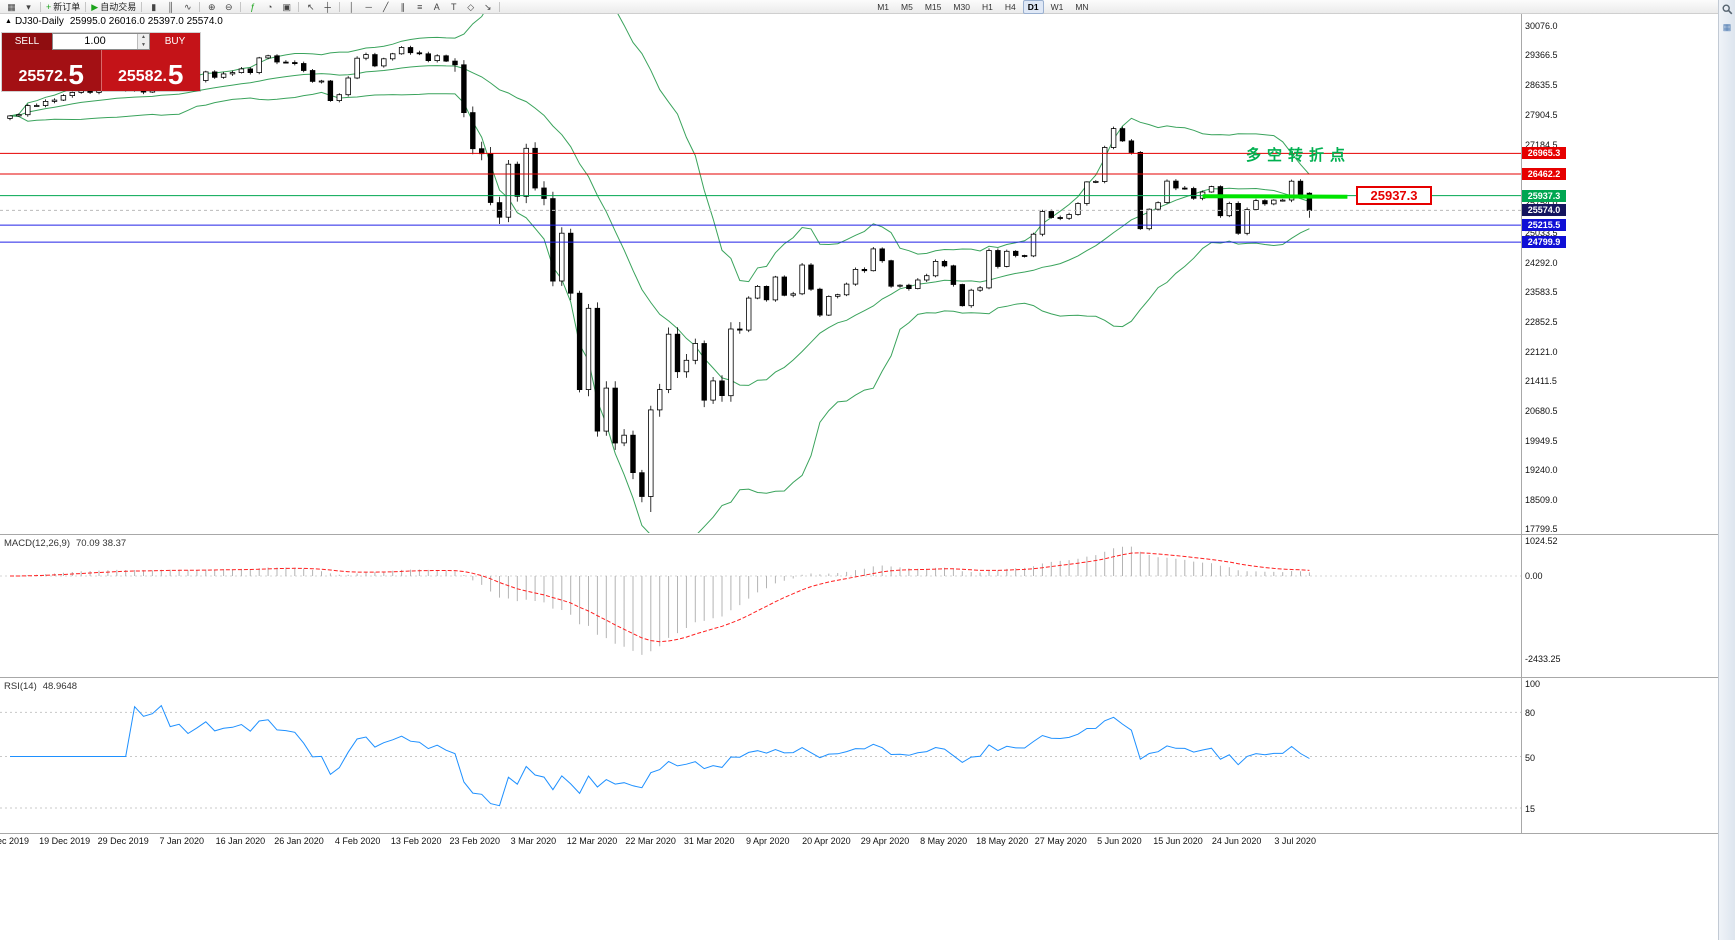 Image resolution: width=1735 pixels, height=940 pixels. Describe the element at coordinates (187, 6) in the screenshot. I see `line-chart-icon: ∿` at that location.